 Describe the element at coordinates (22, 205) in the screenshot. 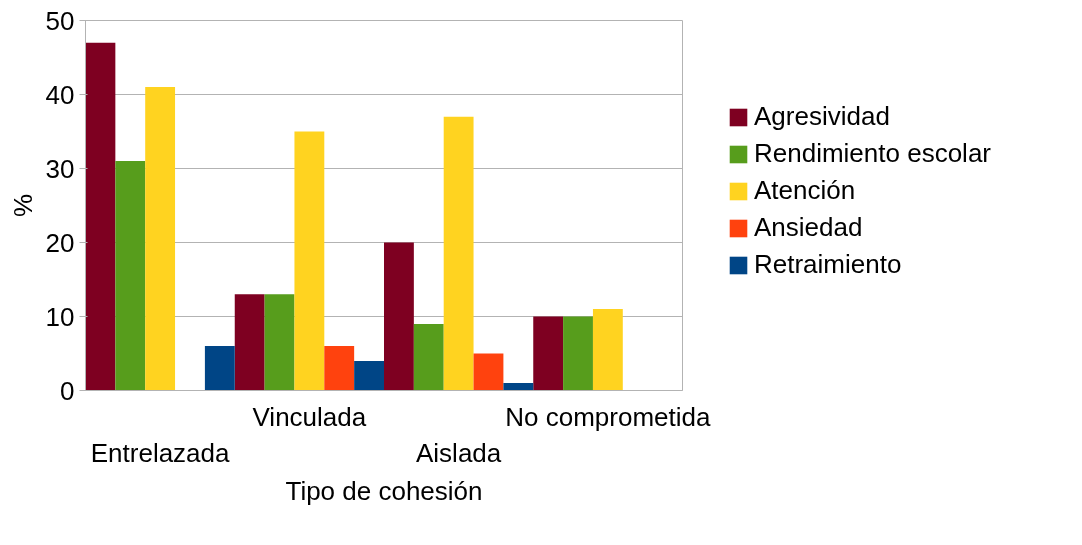

I see `y-axis-title: %` at that location.